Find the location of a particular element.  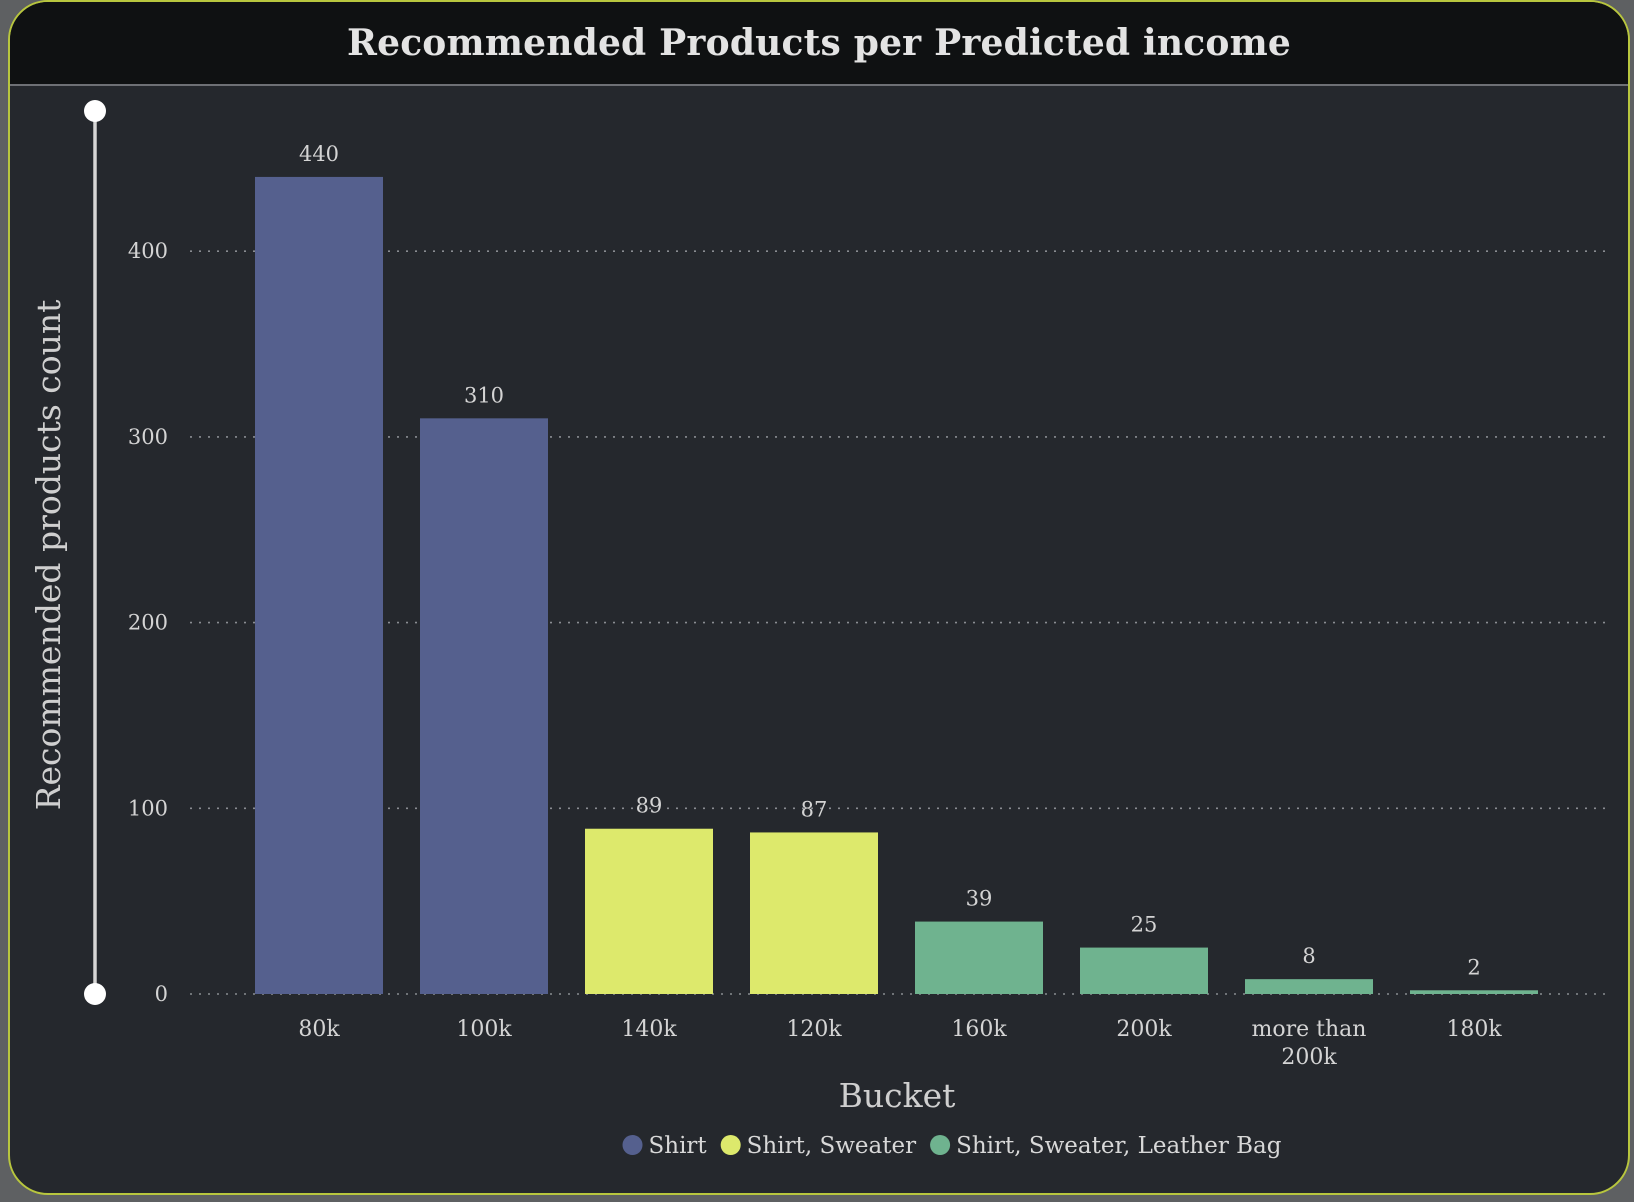

data-label: 89 is located at coordinates (649, 806).